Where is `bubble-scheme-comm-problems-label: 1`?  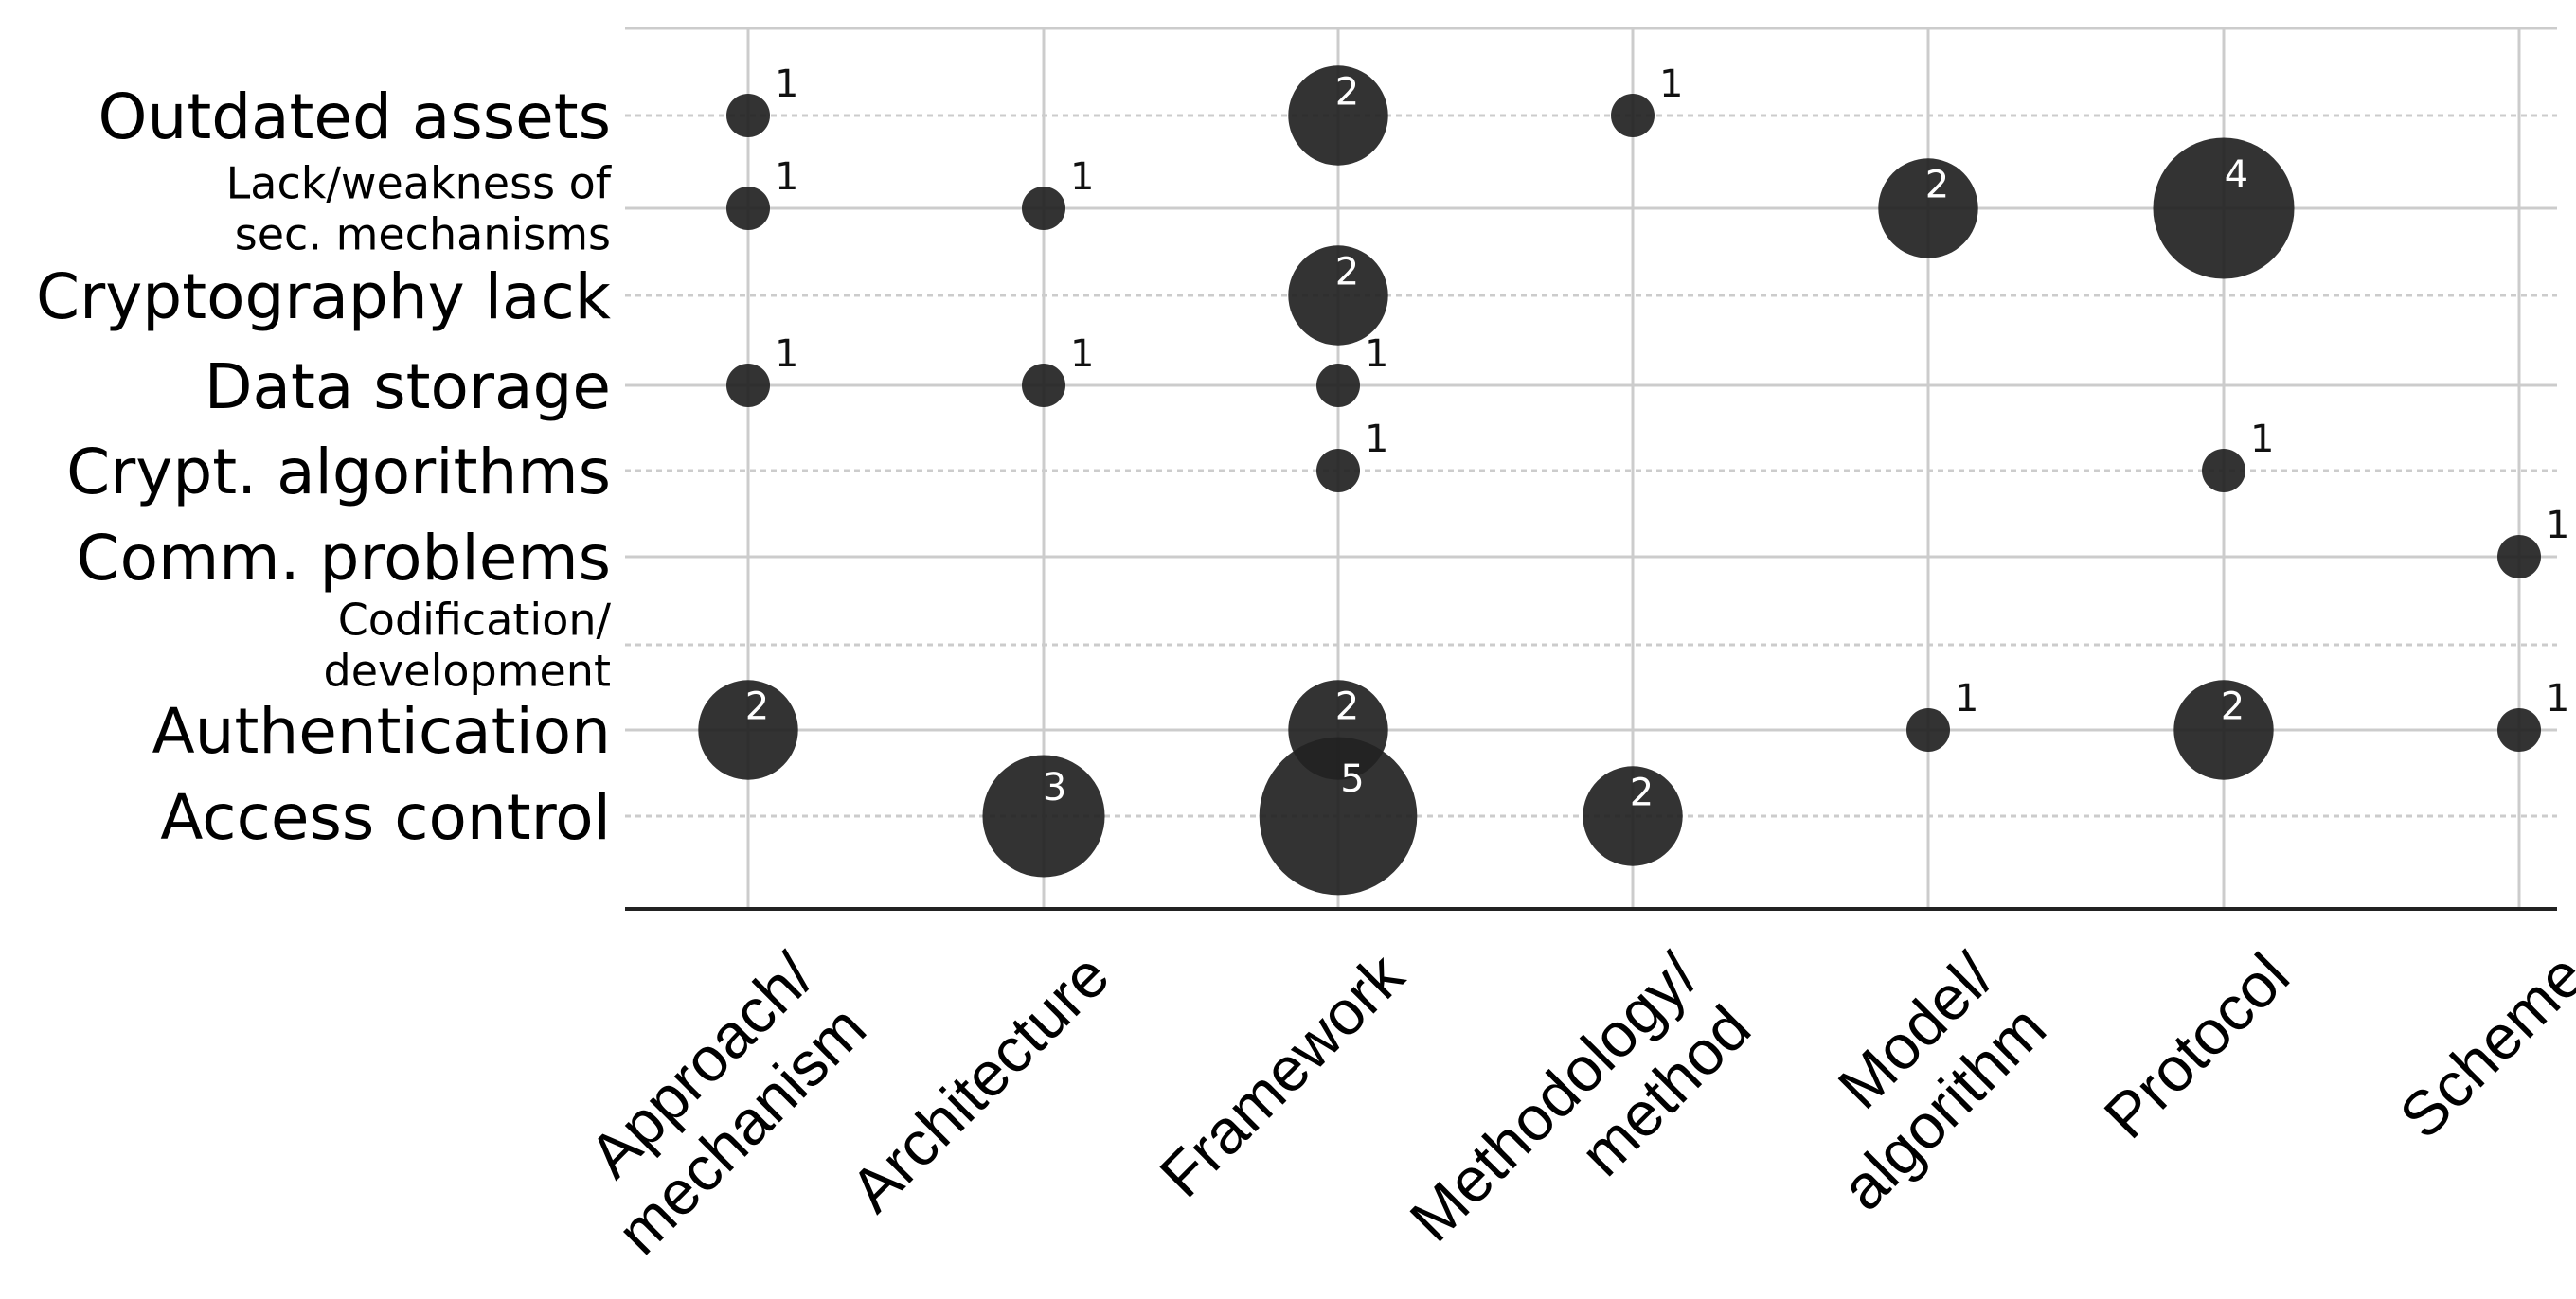
bubble-scheme-comm-problems-label: 1 is located at coordinates (2557, 525).